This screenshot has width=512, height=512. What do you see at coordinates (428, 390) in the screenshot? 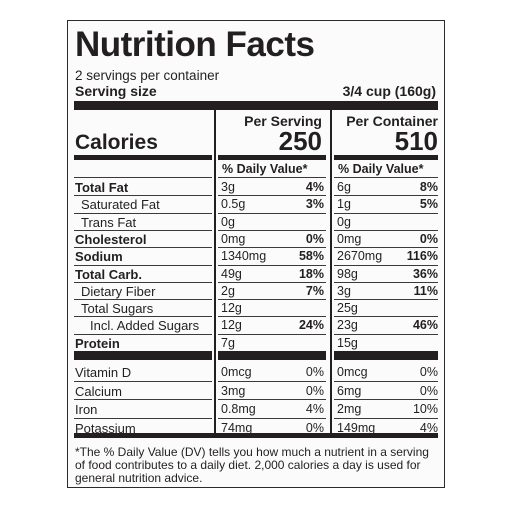
I see `container-percent-calcium: 0%` at bounding box center [428, 390].